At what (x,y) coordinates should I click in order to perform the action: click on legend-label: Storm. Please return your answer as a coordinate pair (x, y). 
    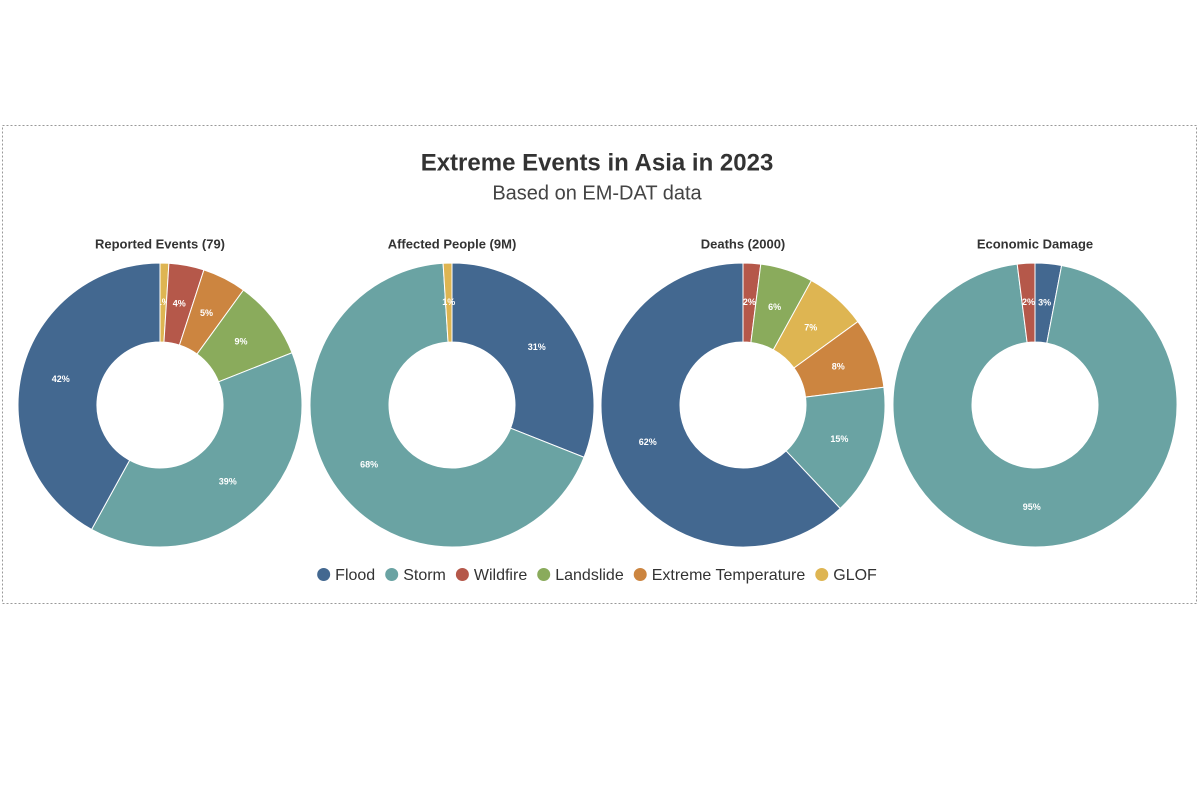
    Looking at the image, I should click on (424, 575).